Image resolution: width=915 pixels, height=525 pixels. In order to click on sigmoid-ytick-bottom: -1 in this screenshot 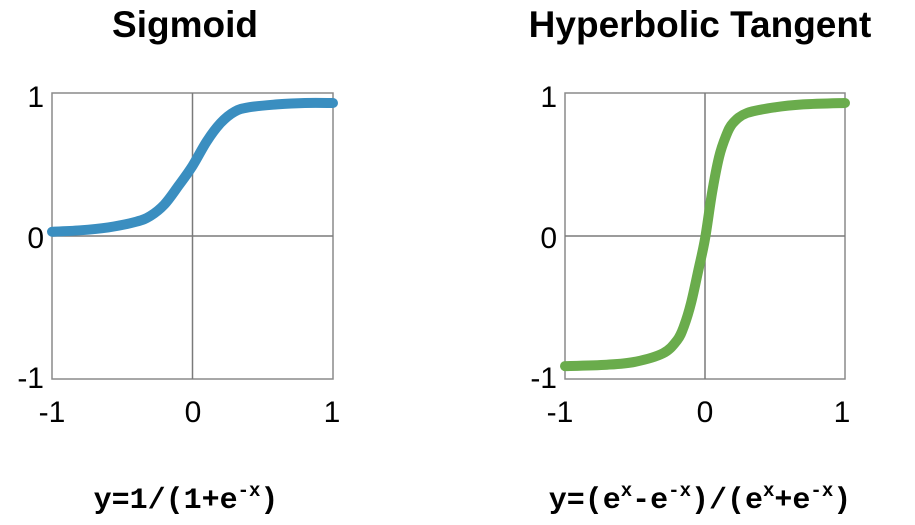, I will do `click(30, 378)`.